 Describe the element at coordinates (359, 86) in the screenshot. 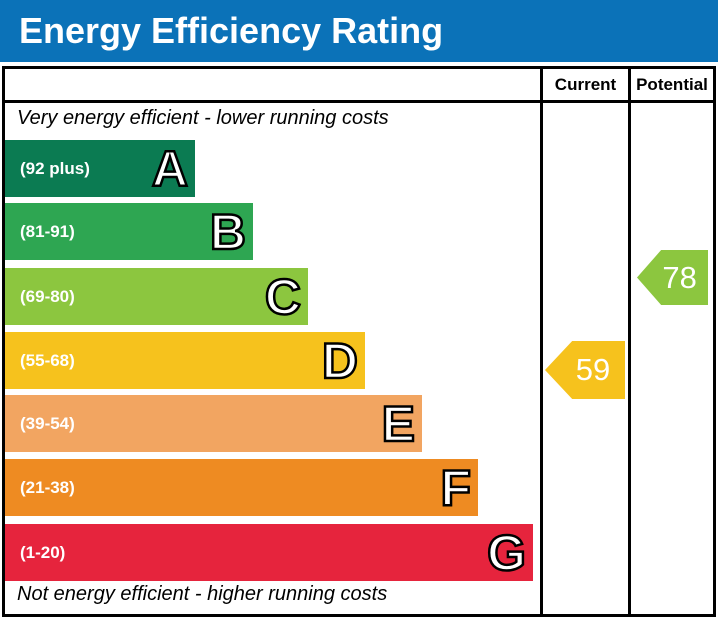

I see `table-header-row` at that location.